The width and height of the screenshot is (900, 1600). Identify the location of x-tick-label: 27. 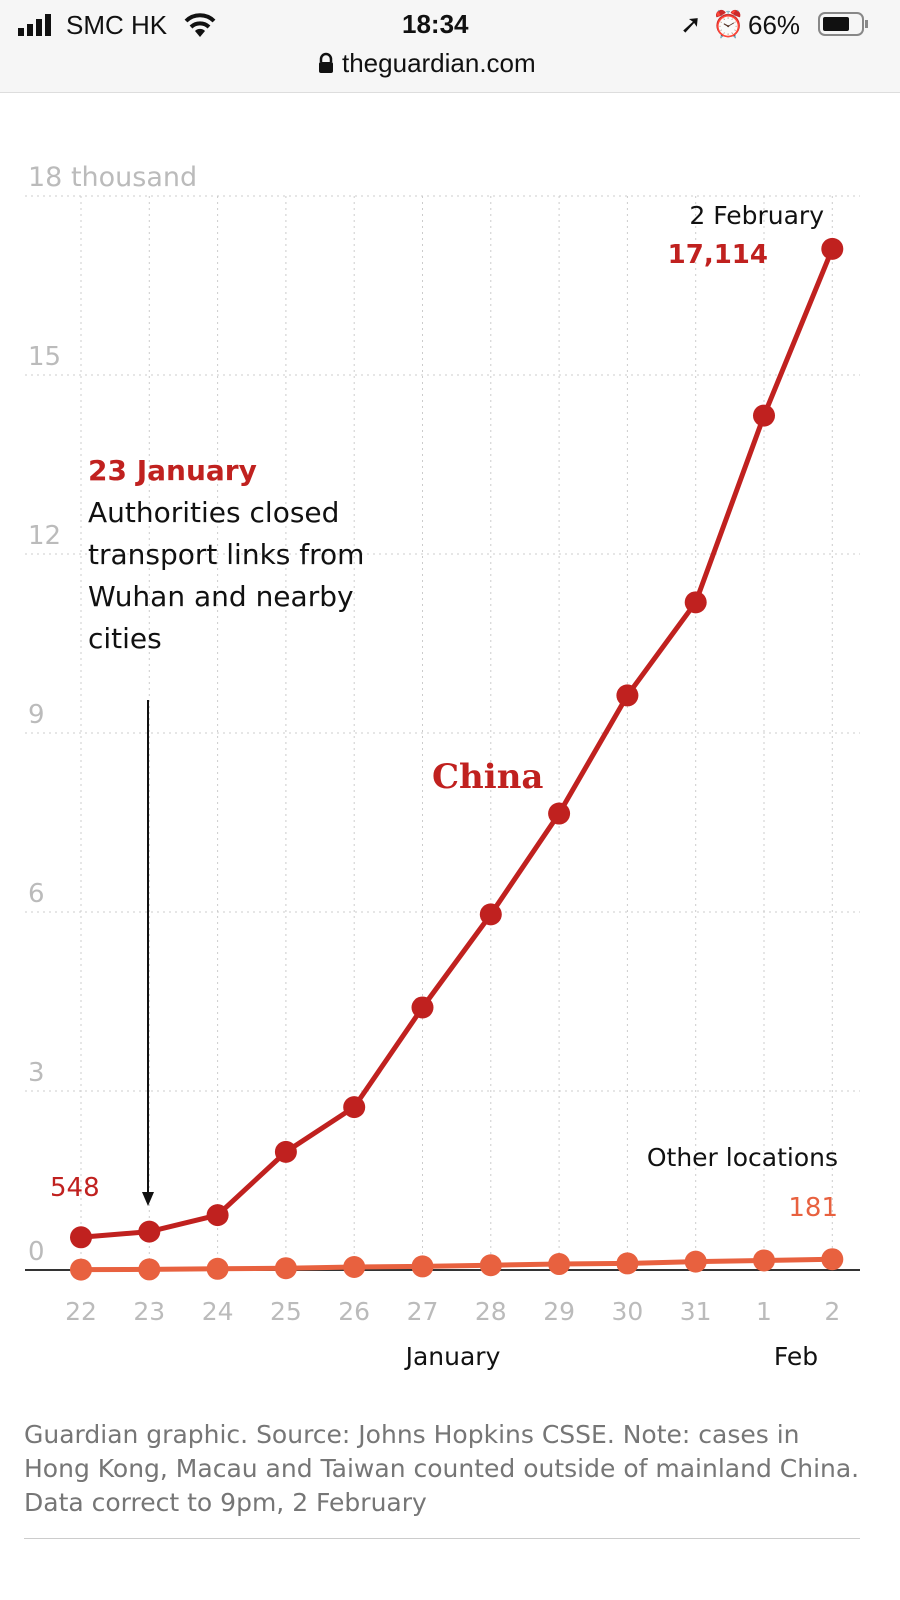
(423, 1311).